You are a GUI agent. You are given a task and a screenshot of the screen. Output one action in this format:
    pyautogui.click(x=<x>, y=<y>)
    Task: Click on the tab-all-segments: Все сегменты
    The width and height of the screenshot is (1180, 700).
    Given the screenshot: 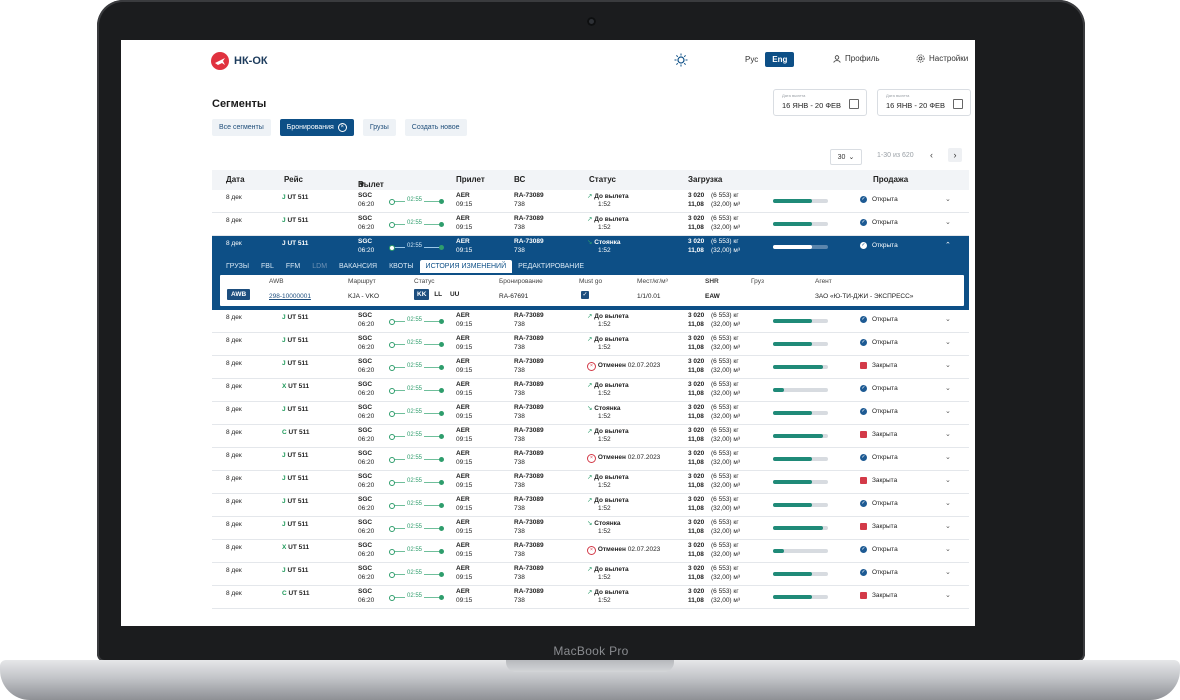 What is the action you would take?
    pyautogui.click(x=241, y=127)
    